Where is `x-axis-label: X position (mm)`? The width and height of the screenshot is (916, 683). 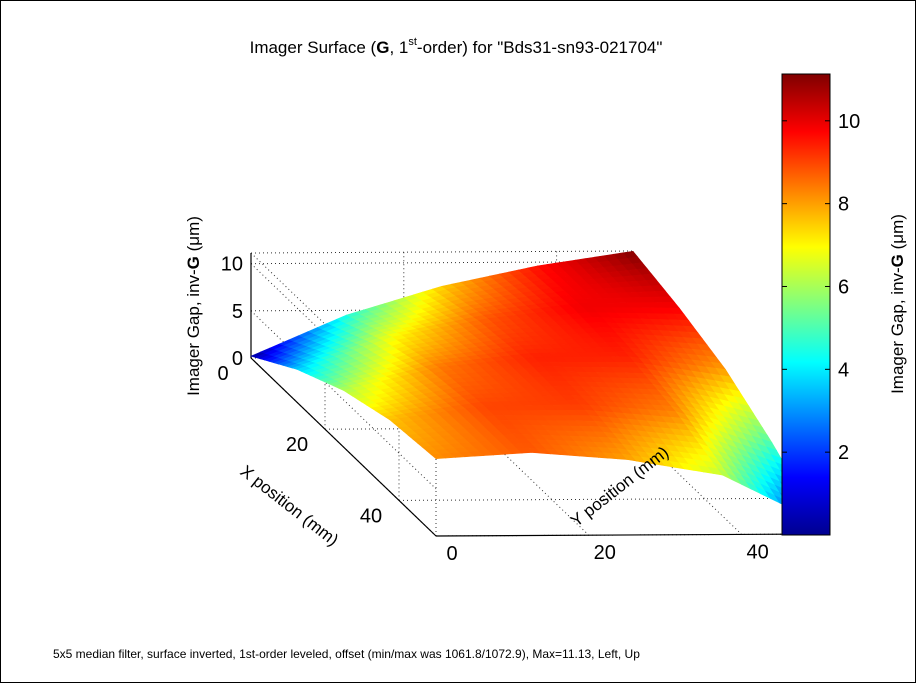
x-axis-label: X position (mm) is located at coordinates (289, 506).